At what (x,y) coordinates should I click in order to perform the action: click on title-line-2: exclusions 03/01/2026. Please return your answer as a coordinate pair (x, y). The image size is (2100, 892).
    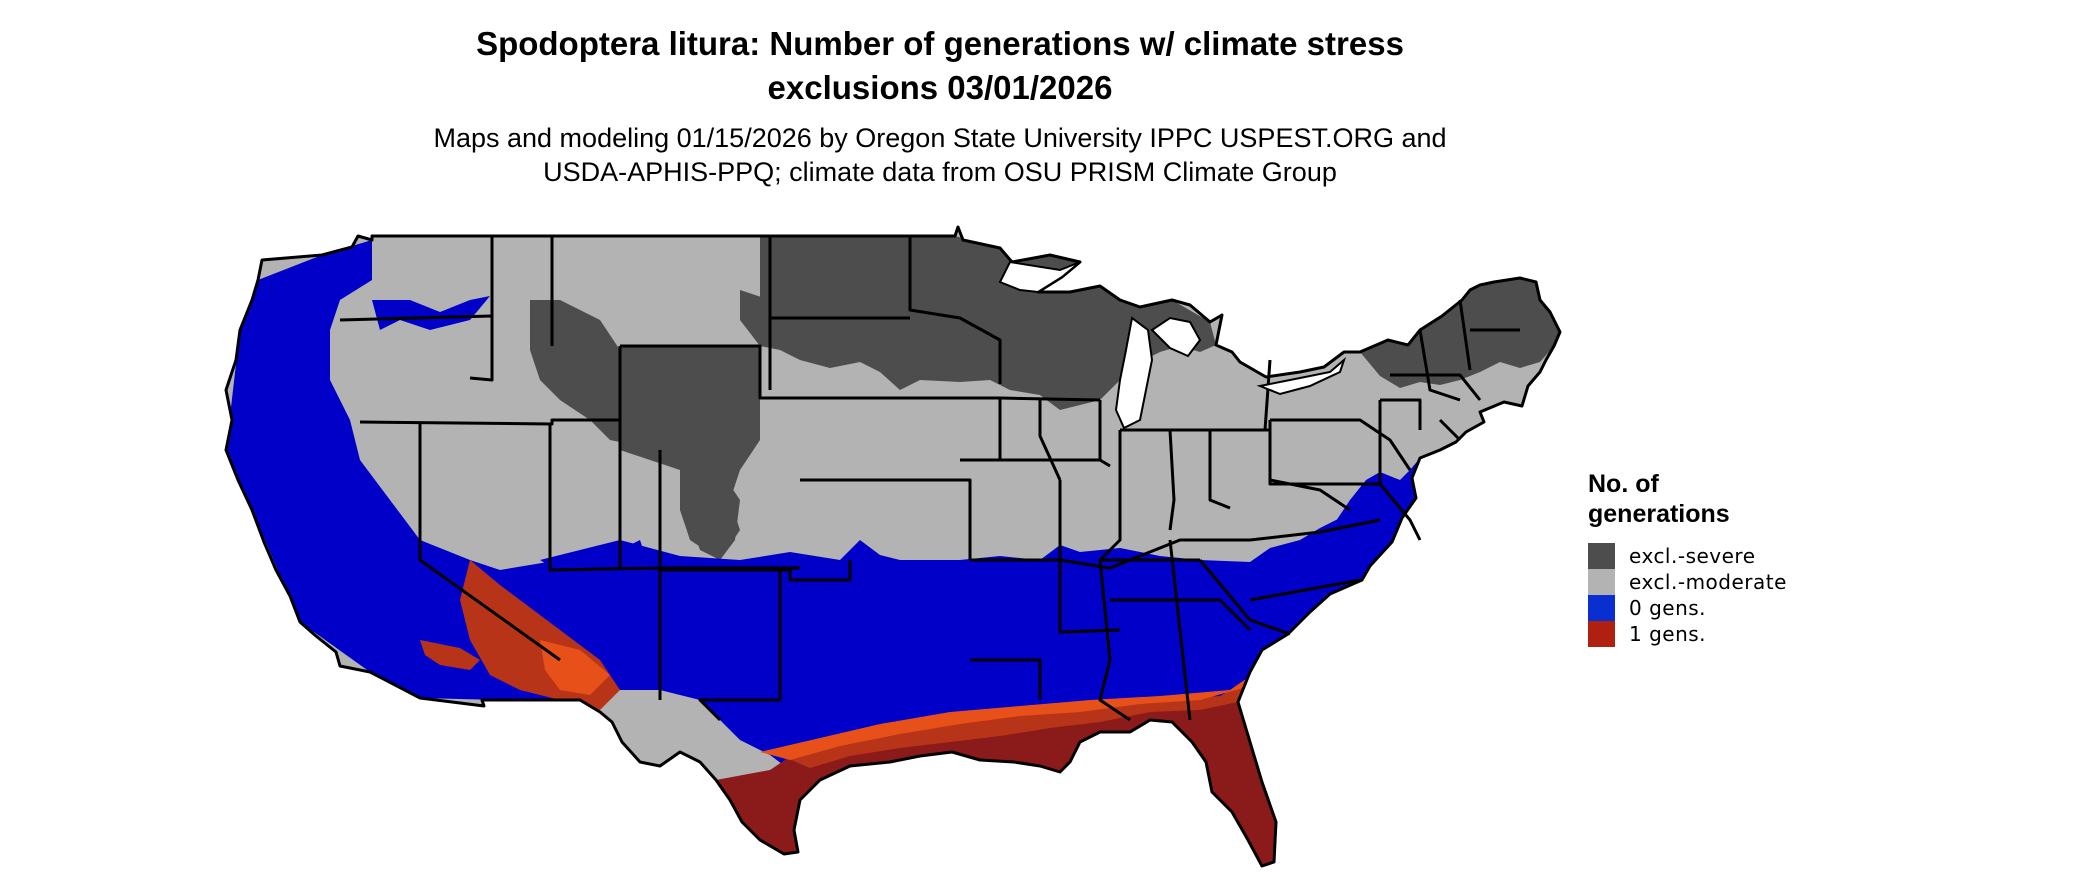
    Looking at the image, I should click on (940, 87).